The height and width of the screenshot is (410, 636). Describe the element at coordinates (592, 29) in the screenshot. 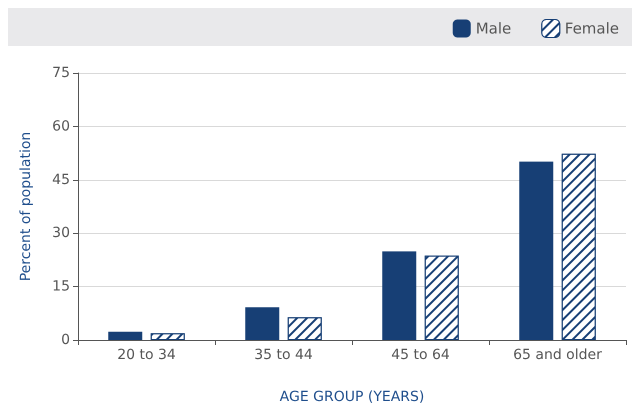

I see `legend-label: Female` at that location.